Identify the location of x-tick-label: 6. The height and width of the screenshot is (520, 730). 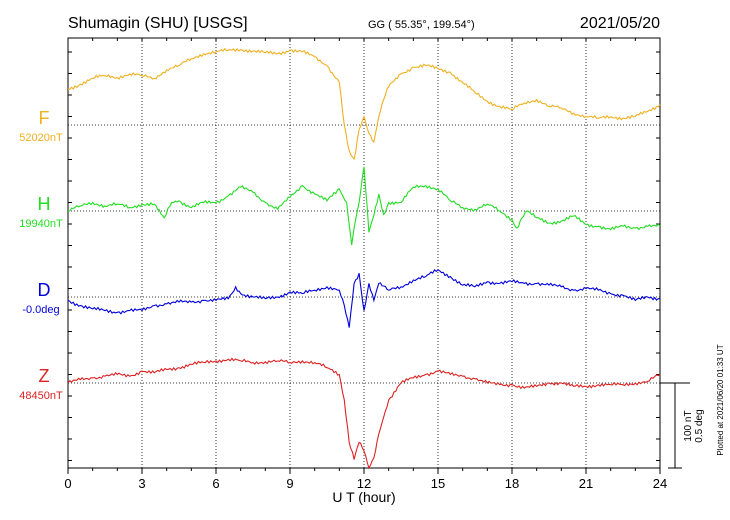
(215, 483).